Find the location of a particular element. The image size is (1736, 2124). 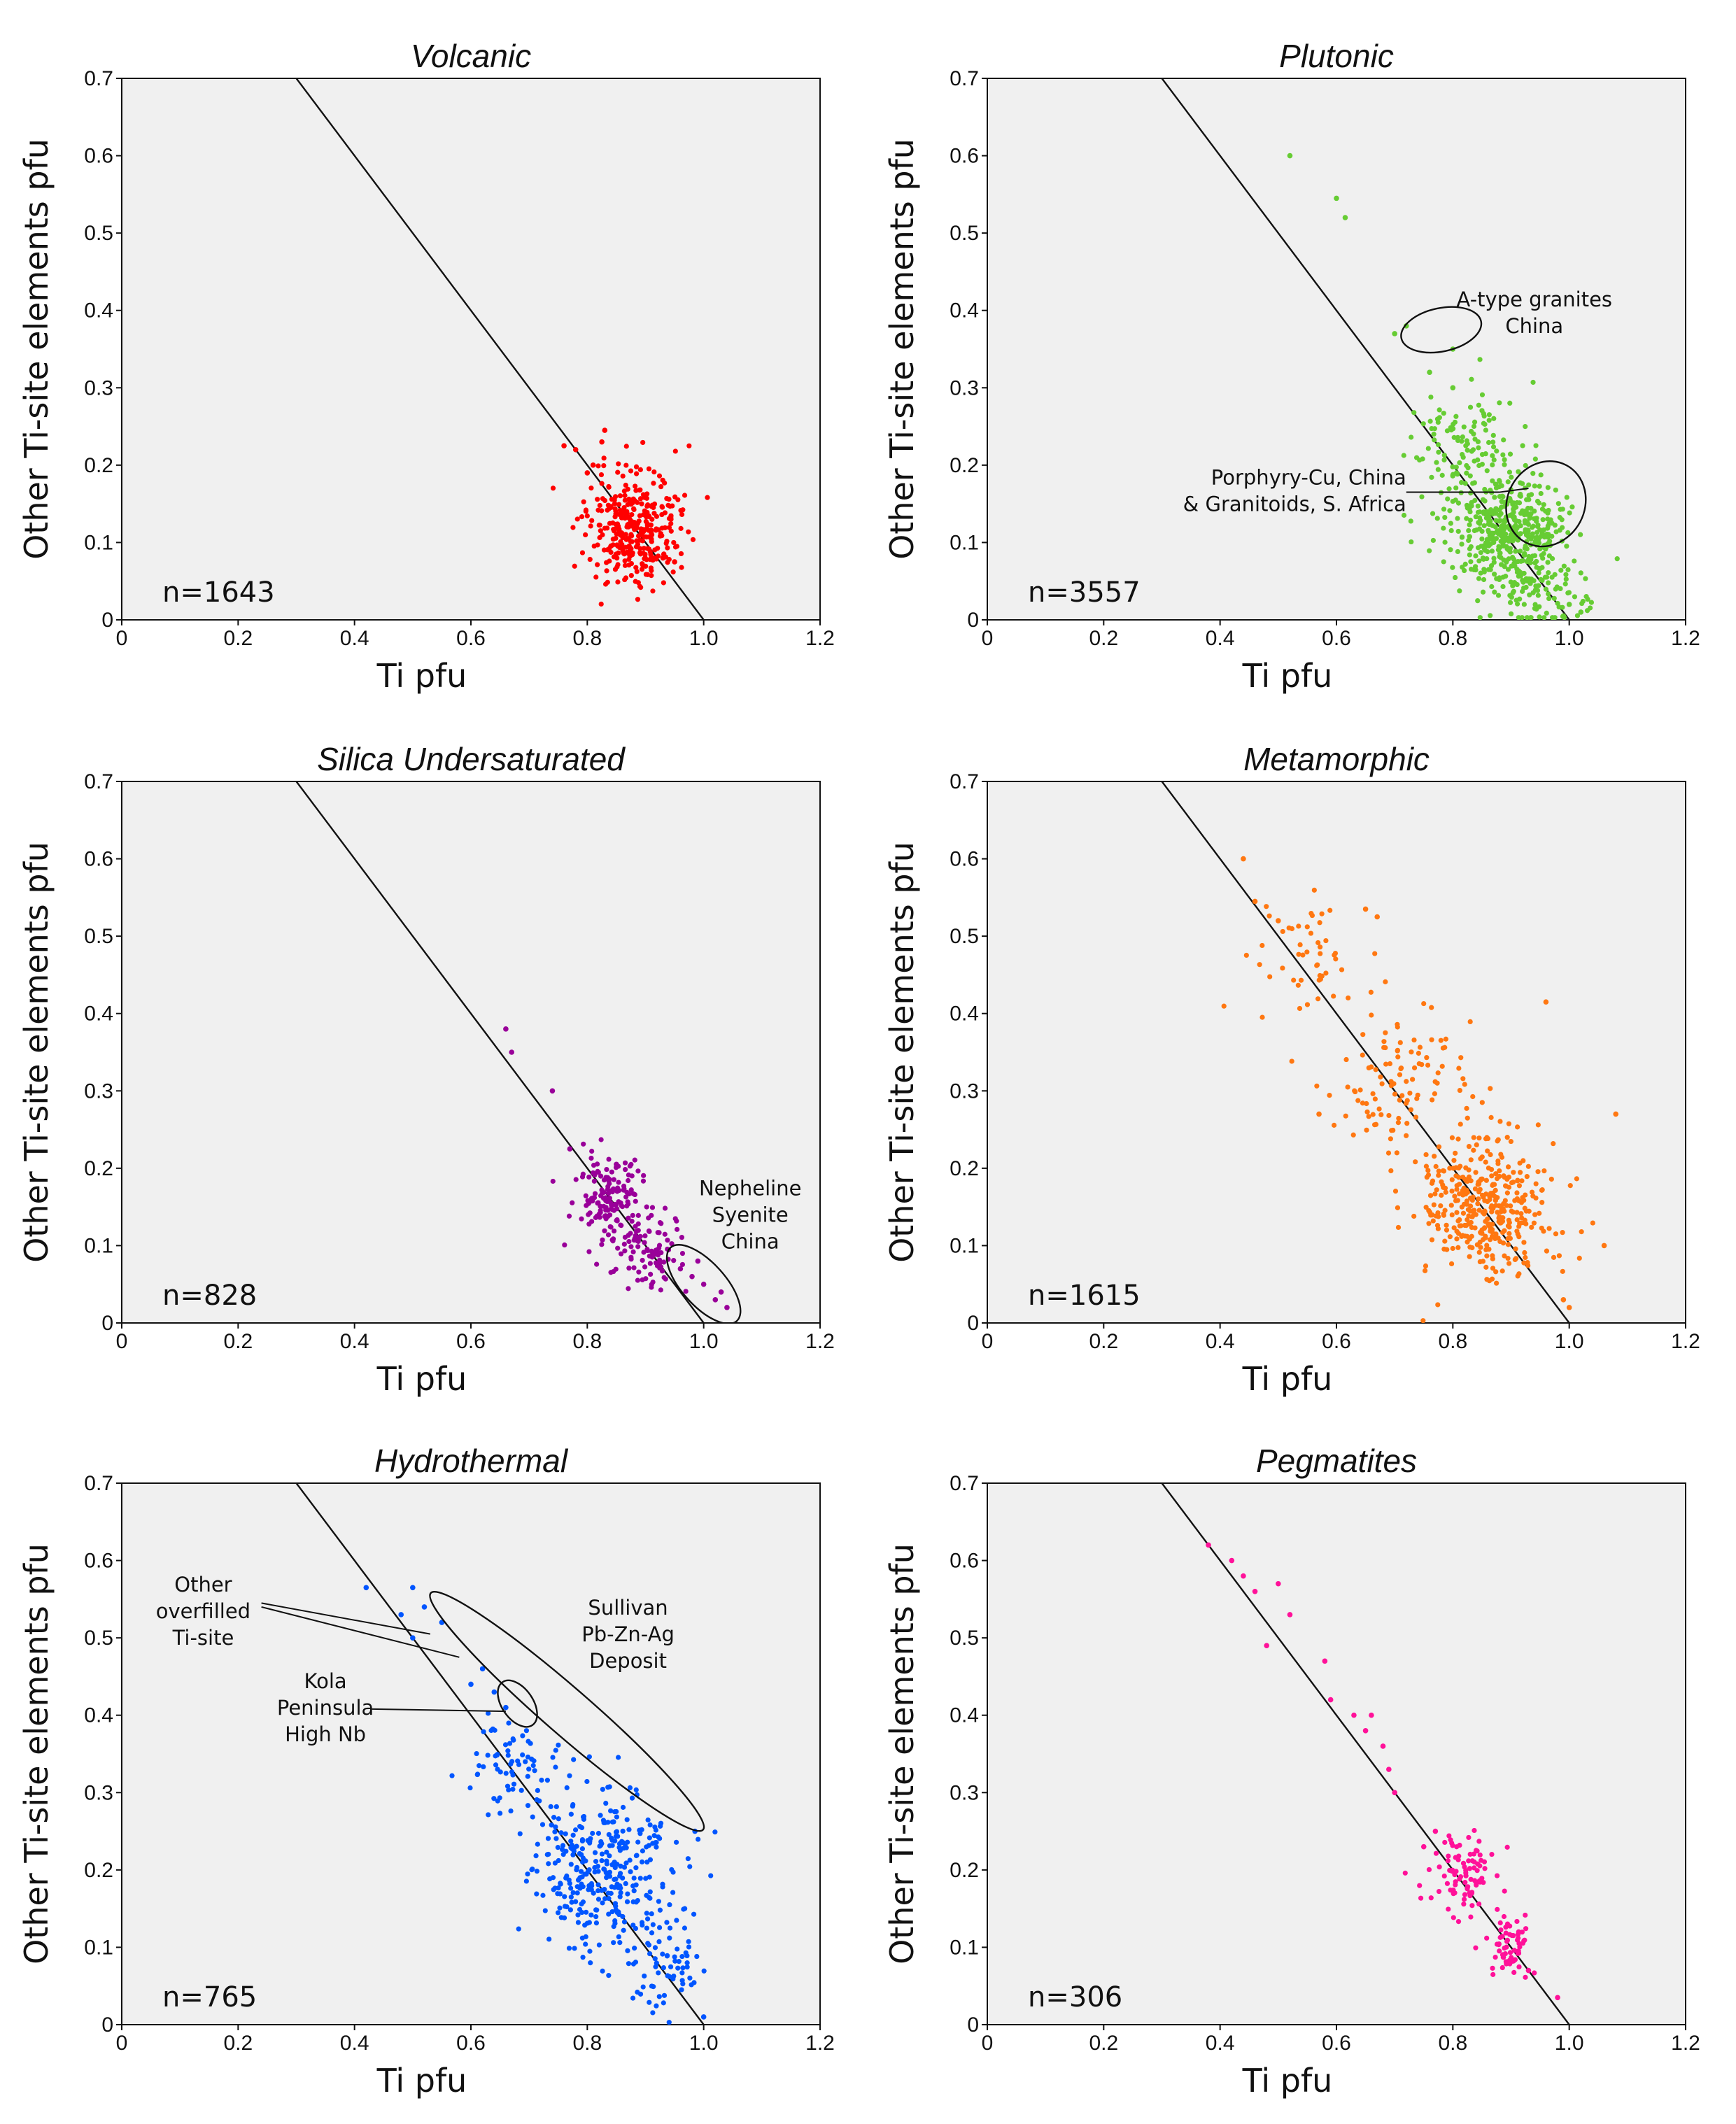

x-tick-label: 0.6 is located at coordinates (471, 2043).